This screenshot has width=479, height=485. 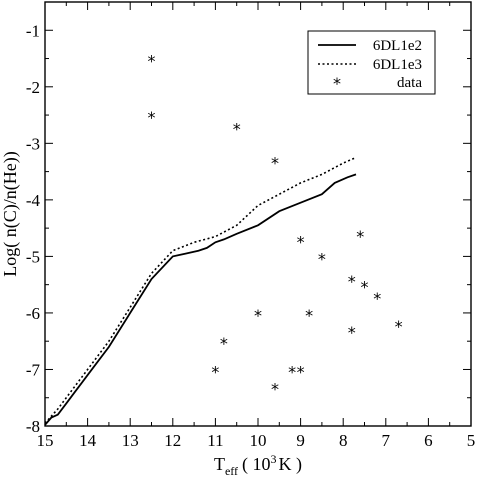 What do you see at coordinates (130, 440) in the screenshot?
I see `x-tick-label: 13` at bounding box center [130, 440].